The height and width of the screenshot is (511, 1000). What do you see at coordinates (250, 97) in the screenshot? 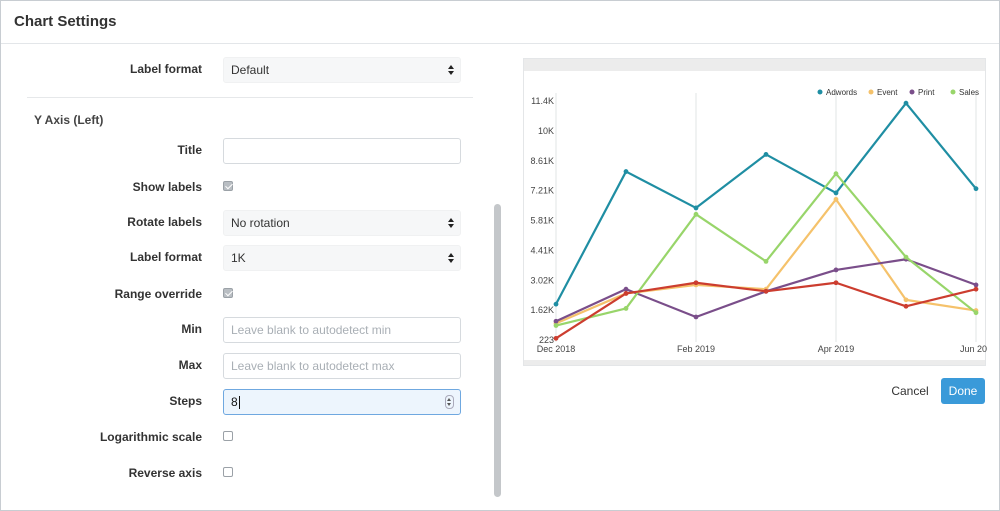
I see `section-divider` at bounding box center [250, 97].